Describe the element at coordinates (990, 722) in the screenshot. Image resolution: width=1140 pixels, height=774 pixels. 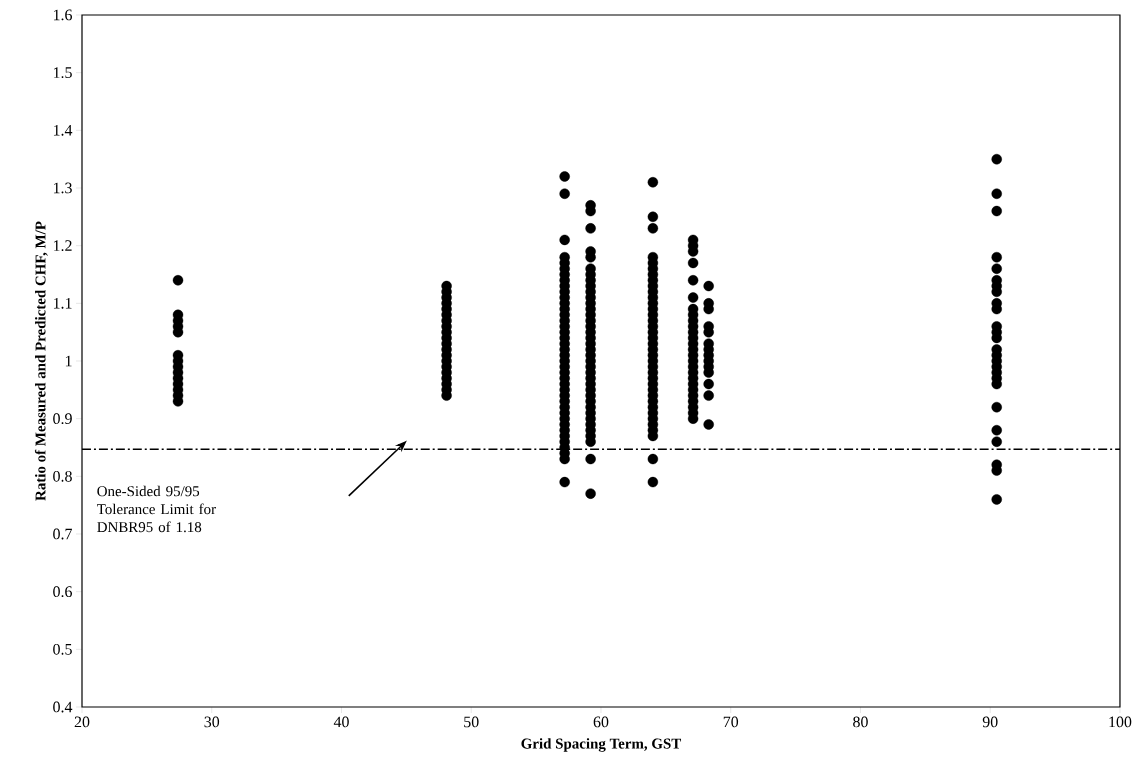
I see `x-tick-label: 90` at that location.